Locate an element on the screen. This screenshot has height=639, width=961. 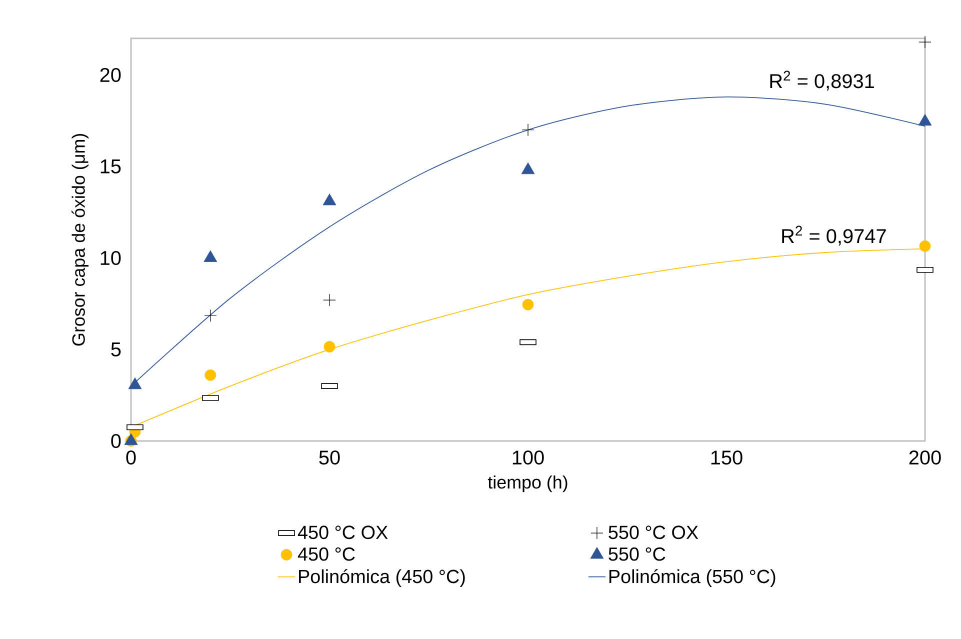
legend-label: Polinómica (550 °C) is located at coordinates (692, 578).